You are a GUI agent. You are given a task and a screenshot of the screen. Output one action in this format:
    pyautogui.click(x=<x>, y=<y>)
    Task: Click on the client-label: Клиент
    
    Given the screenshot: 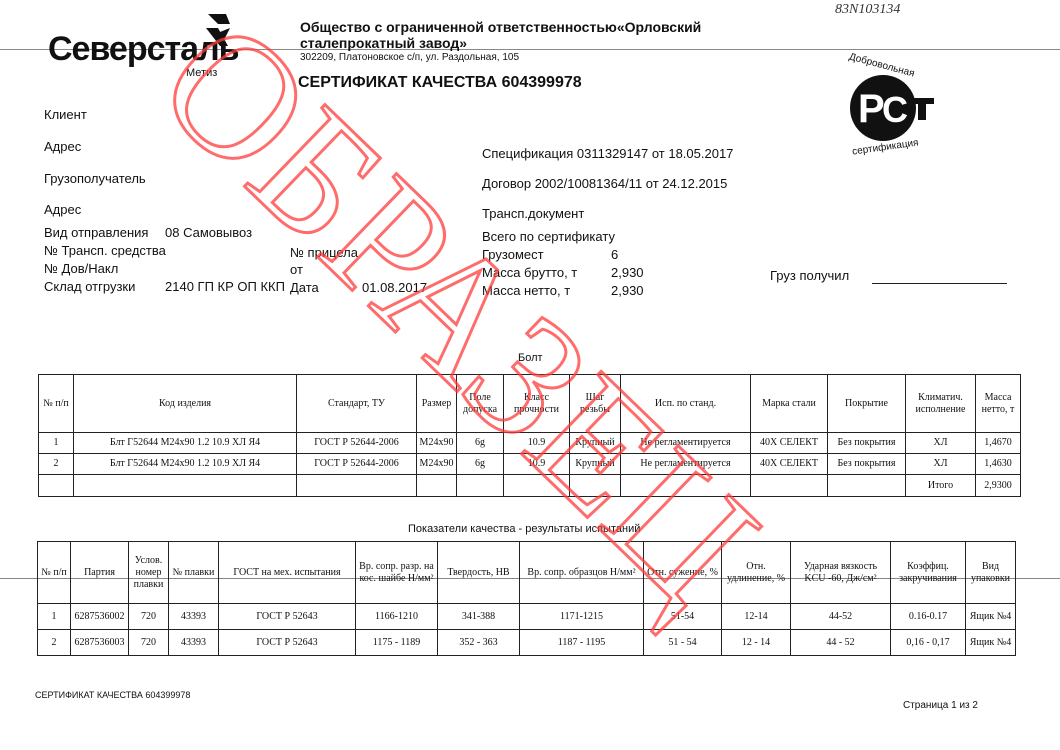 What is the action you would take?
    pyautogui.click(x=65, y=114)
    